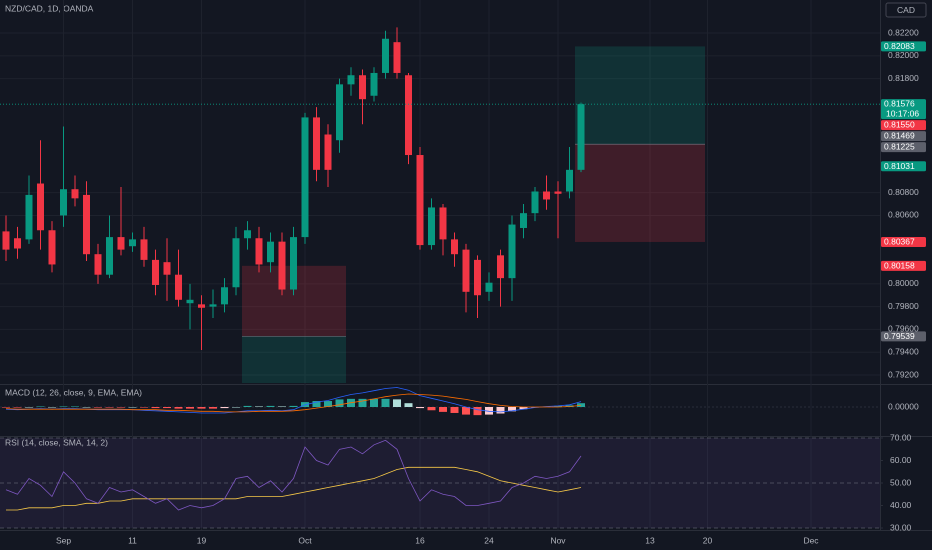 The image size is (932, 550). What do you see at coordinates (899, 125) in the screenshot?
I see `price-label: 0.81550` at bounding box center [899, 125].